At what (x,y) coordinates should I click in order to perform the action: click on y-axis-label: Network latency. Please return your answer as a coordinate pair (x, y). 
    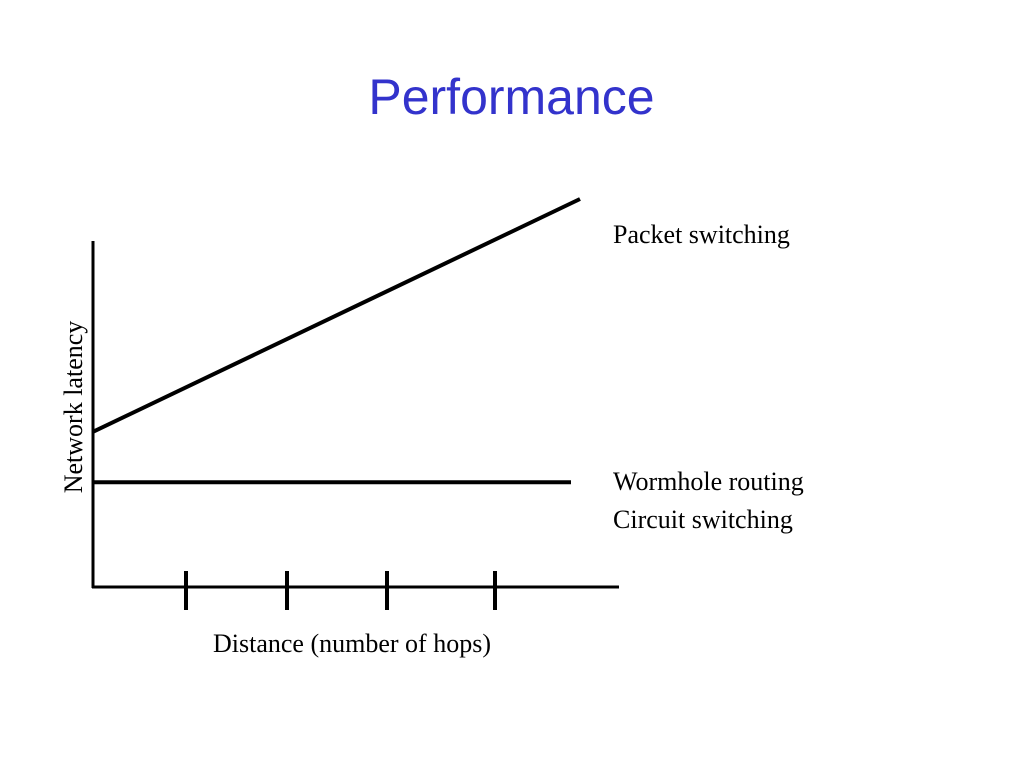
    Looking at the image, I should click on (73, 407).